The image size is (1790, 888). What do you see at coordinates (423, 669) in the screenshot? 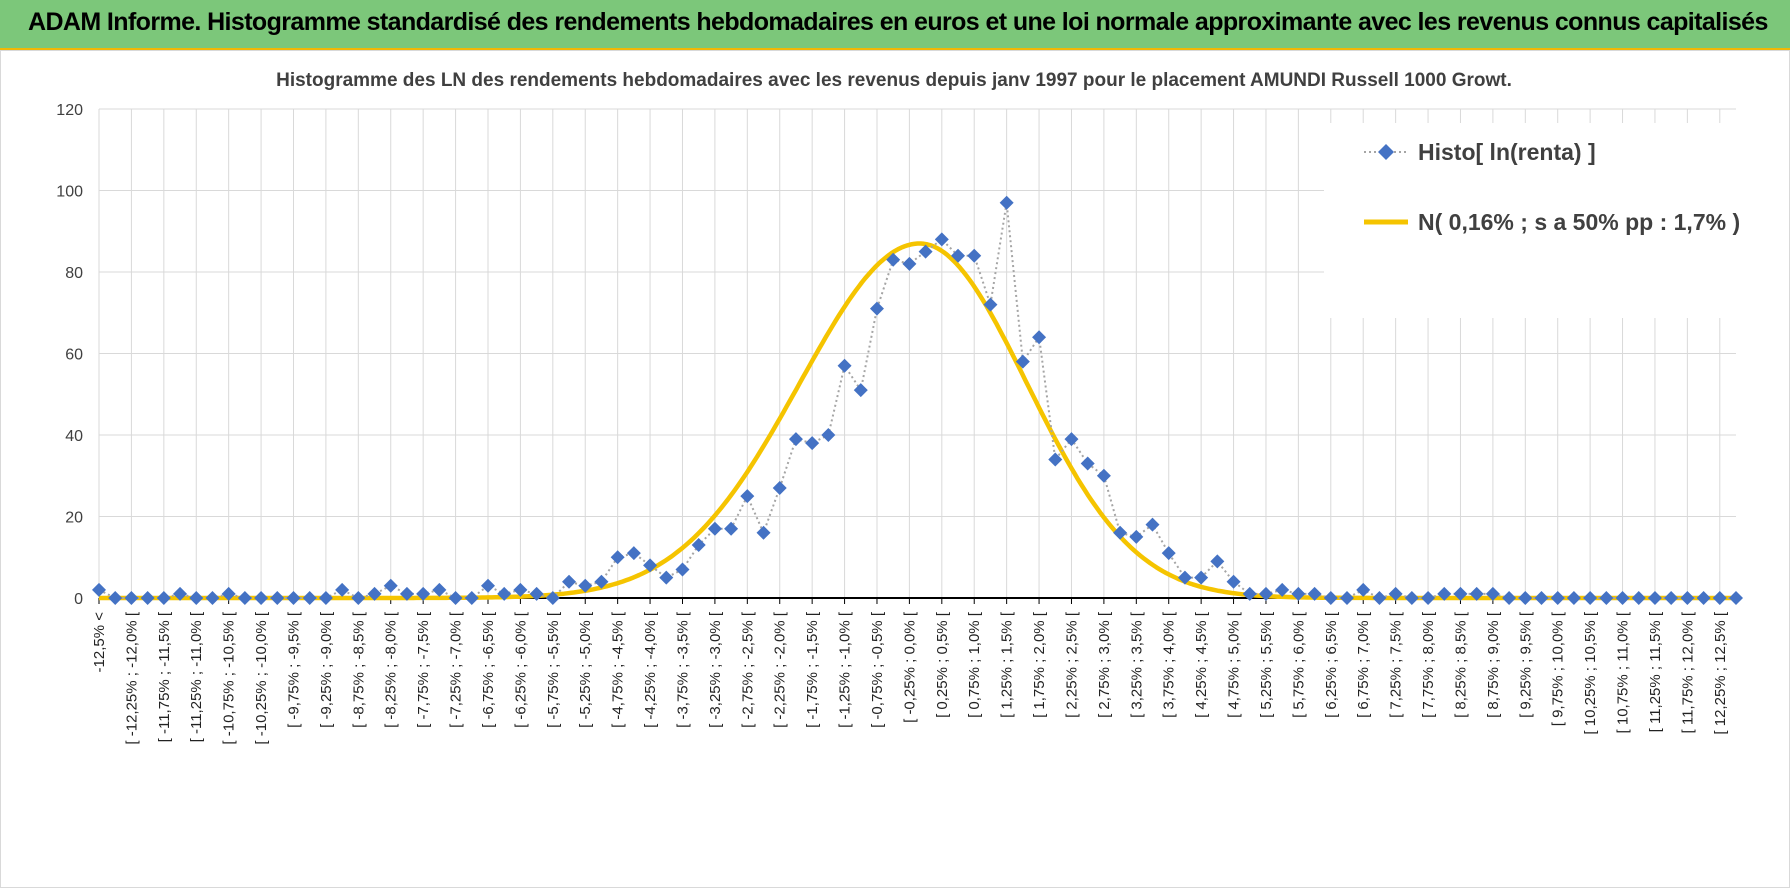
I see `x-tick-label: [ -7,75% ; -7,5% [` at bounding box center [423, 669].